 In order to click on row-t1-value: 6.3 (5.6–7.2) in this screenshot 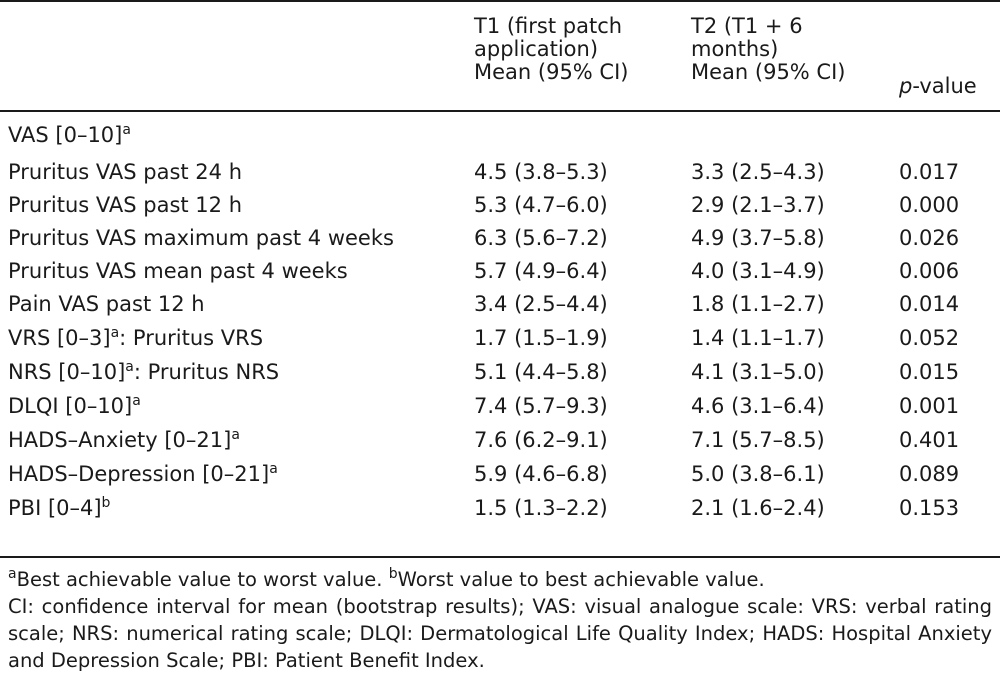, I will do `click(541, 238)`.